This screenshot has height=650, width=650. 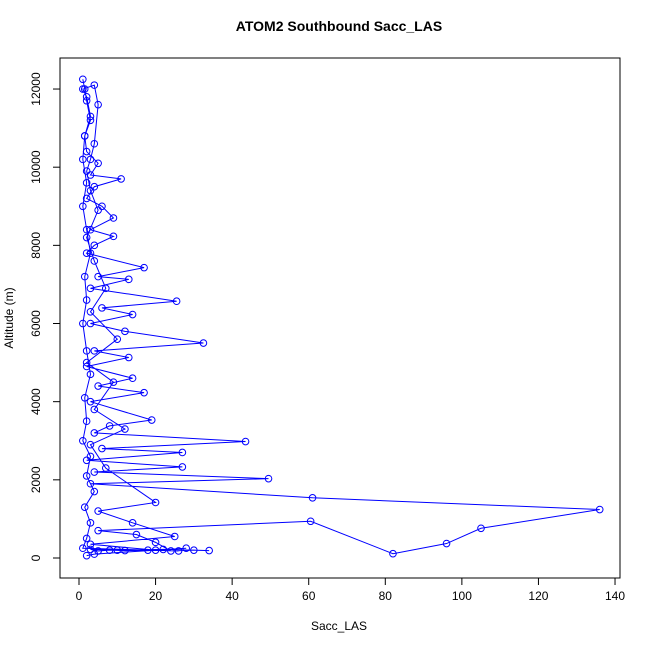 What do you see at coordinates (36, 557) in the screenshot?
I see `y-tick-label: 0` at bounding box center [36, 557].